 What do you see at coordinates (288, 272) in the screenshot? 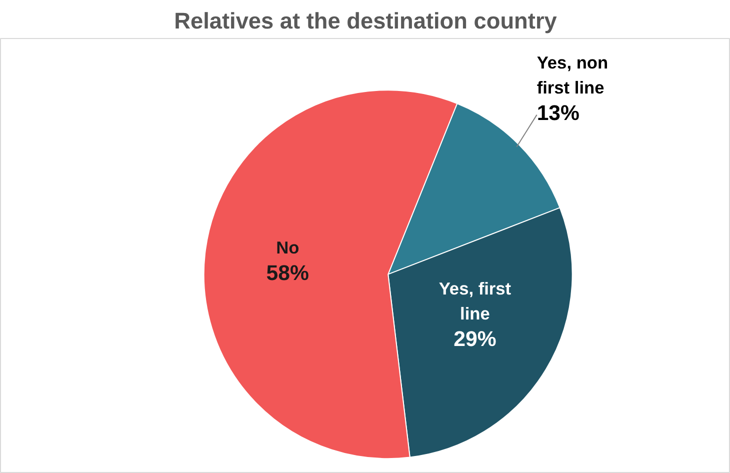
I see `data-label: 58%` at bounding box center [288, 272].